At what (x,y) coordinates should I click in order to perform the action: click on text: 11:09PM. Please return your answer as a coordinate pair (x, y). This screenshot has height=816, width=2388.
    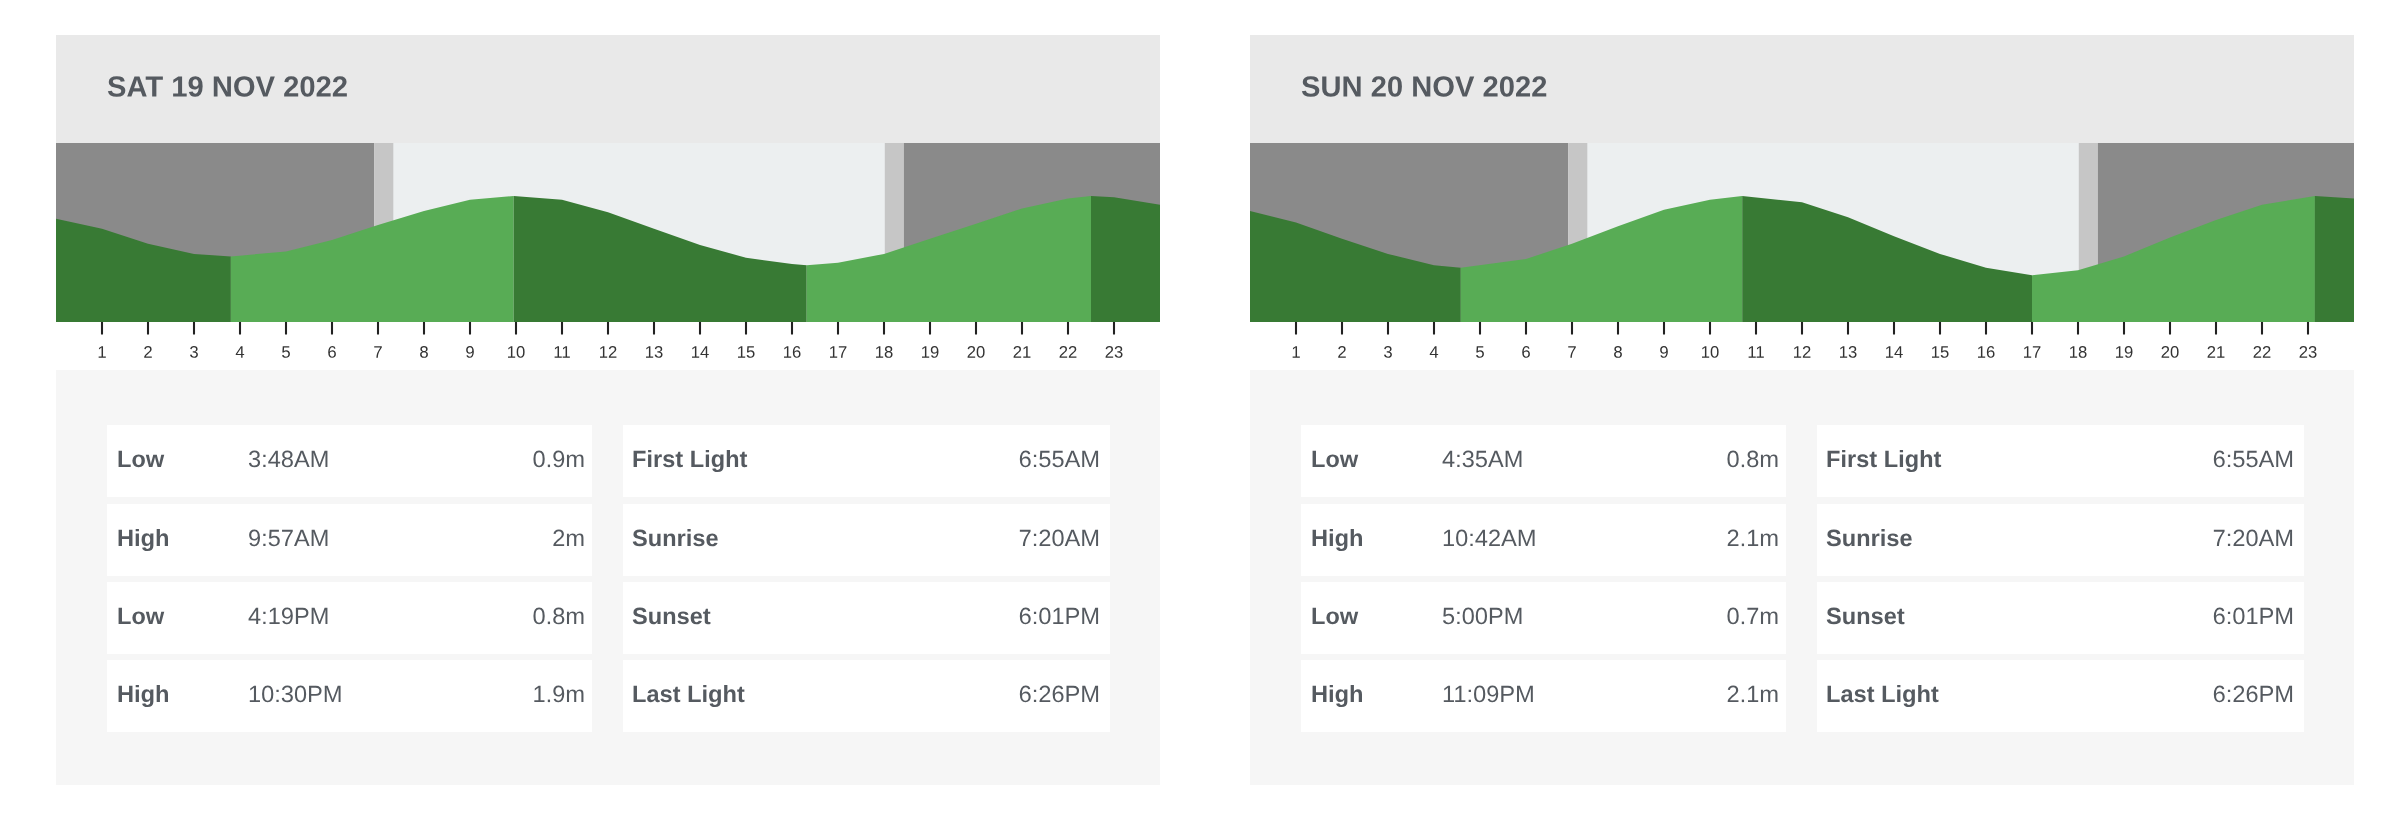
    Looking at the image, I should click on (1488, 694).